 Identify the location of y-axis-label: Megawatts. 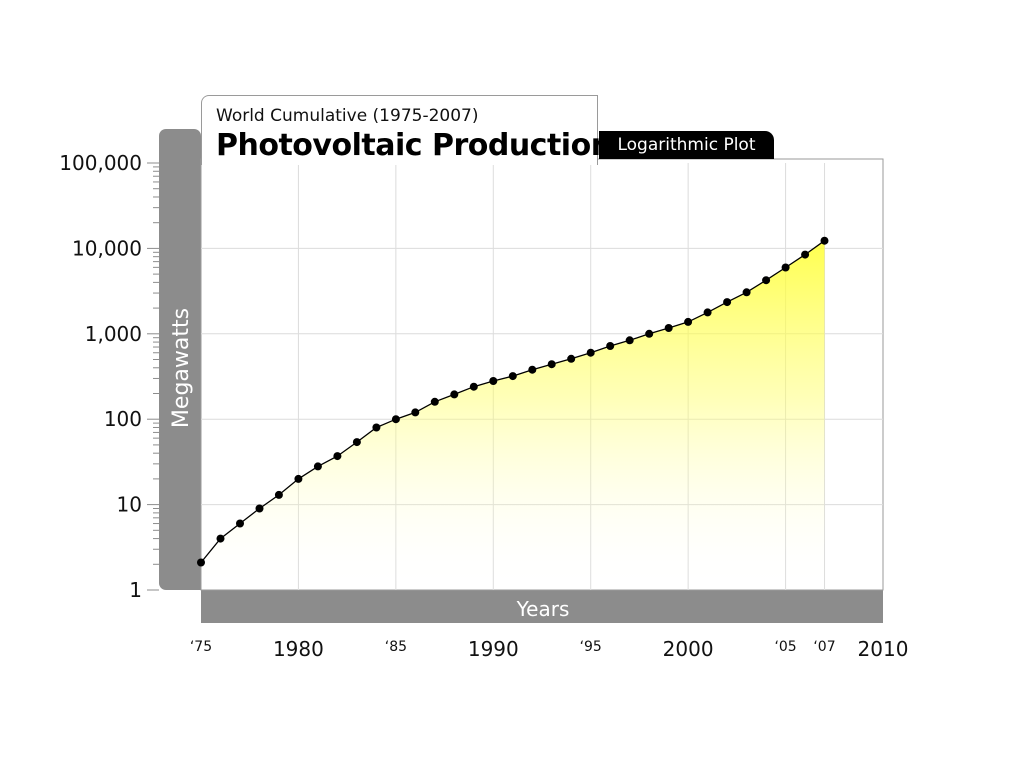
(181, 368).